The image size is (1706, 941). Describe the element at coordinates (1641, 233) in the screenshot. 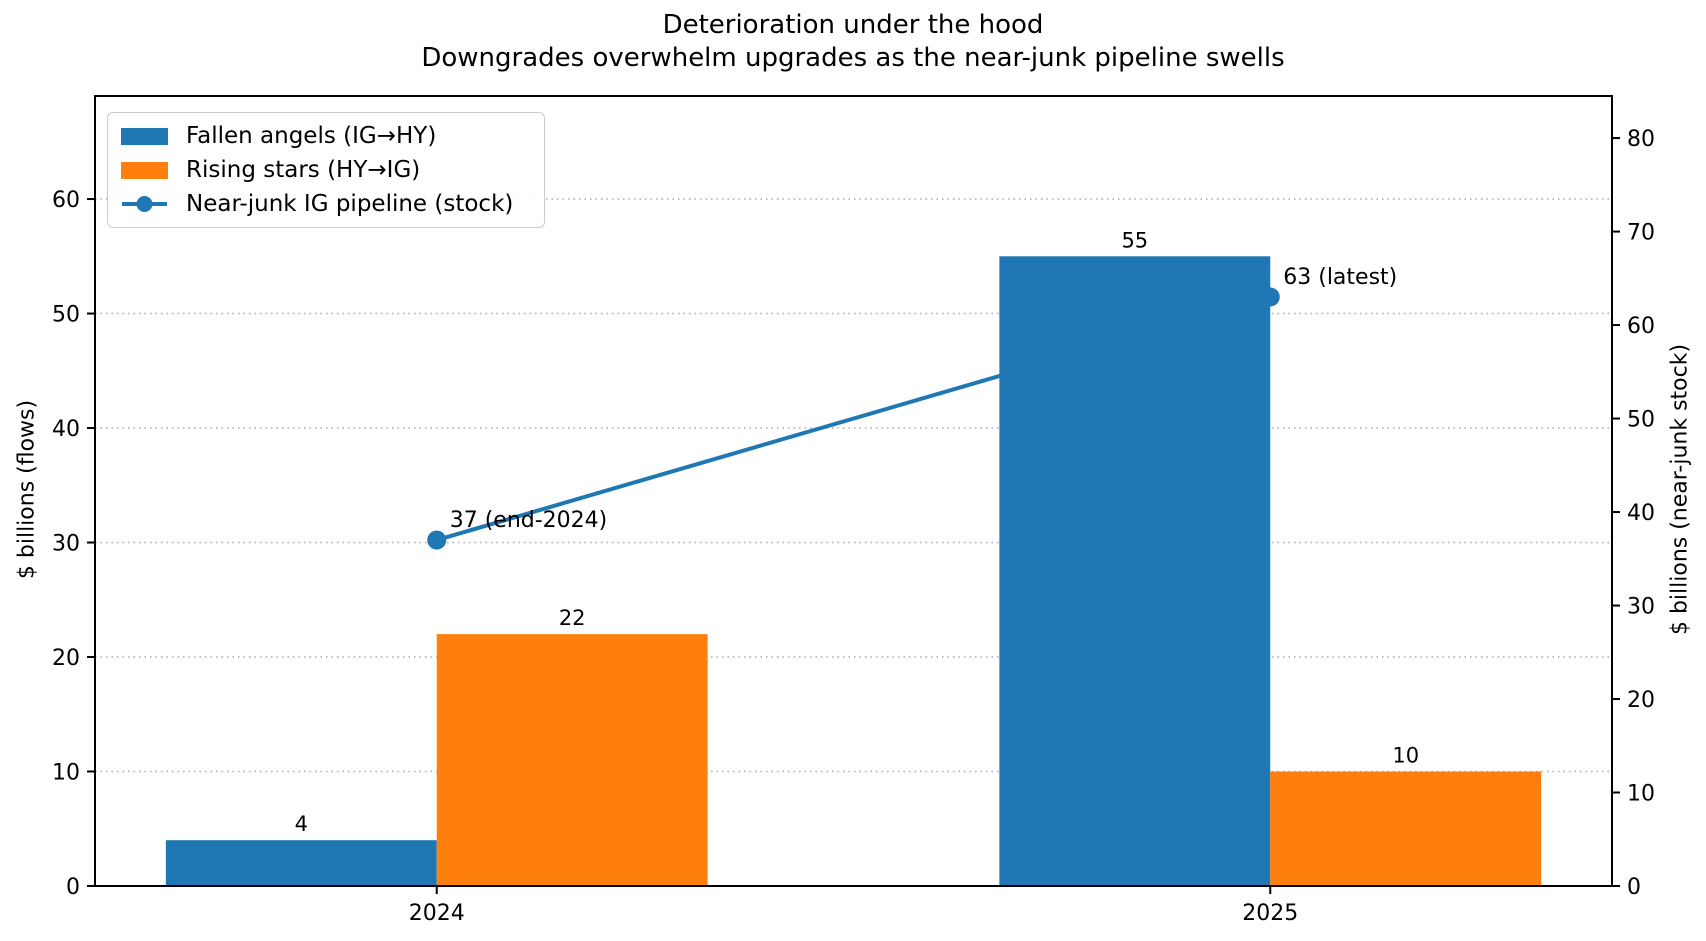

I see `right-tick-label: 70` at that location.